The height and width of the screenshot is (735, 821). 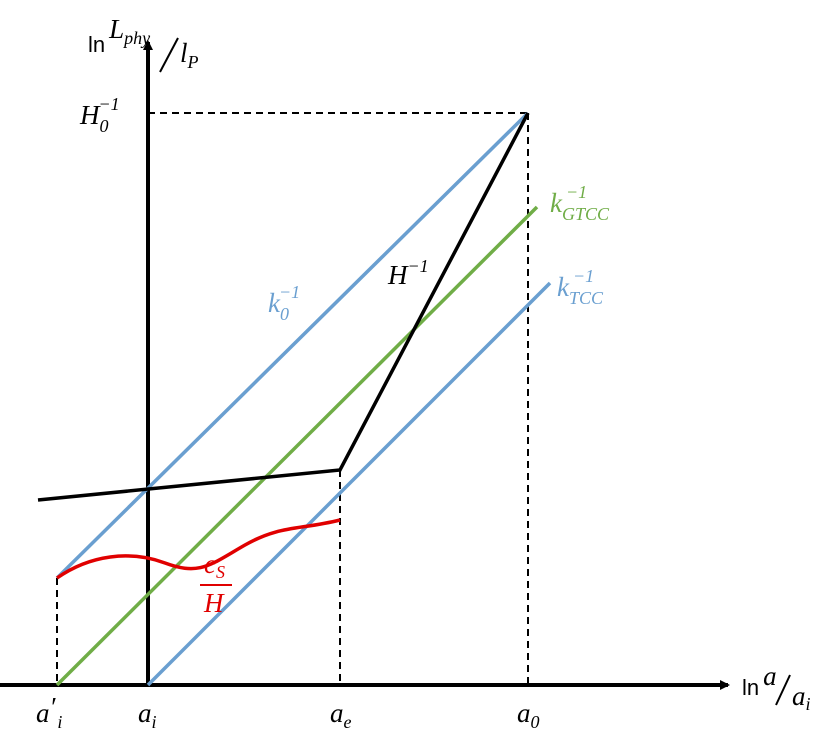 I want to click on k0-label: k0−1, so click(x=284, y=303).